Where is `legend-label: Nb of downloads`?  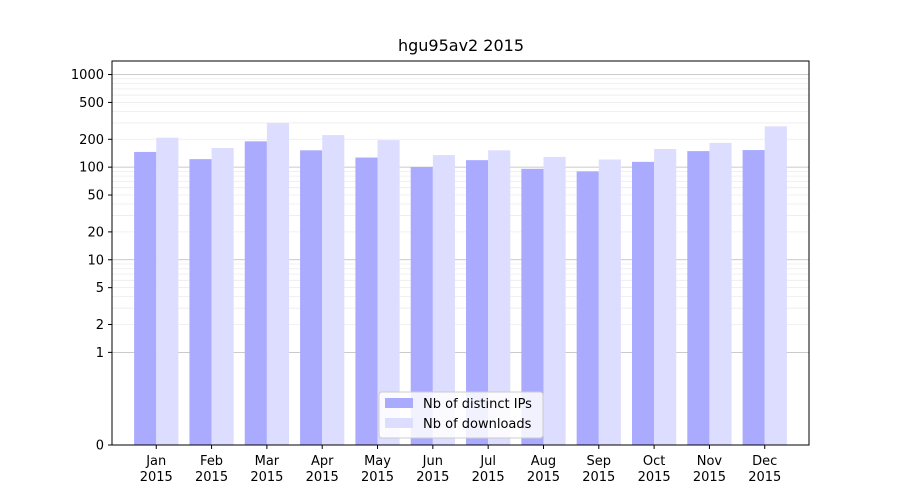
legend-label: Nb of downloads is located at coordinates (477, 424).